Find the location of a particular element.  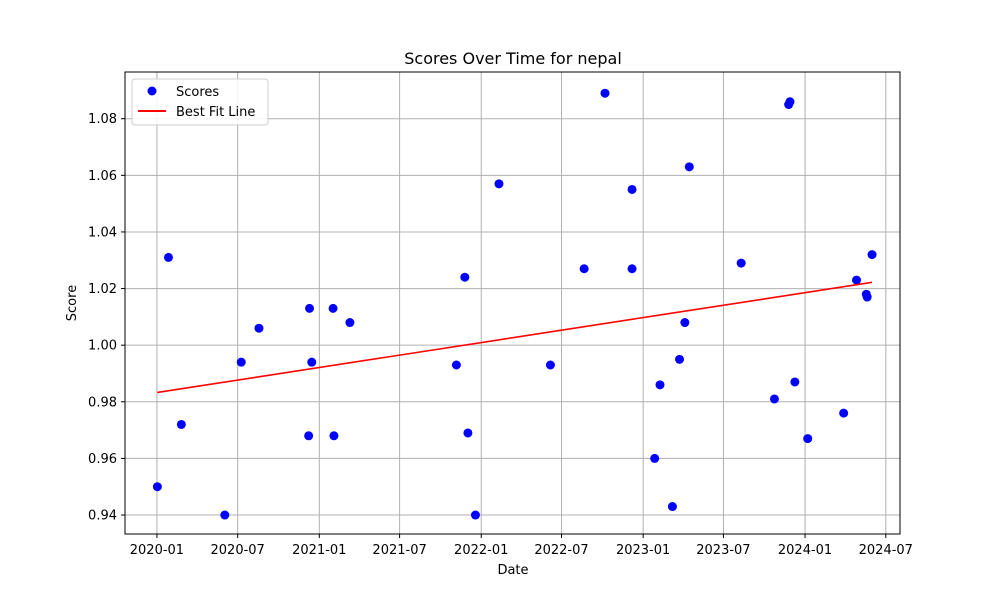

legend-label-best-fit: Best Fit Line is located at coordinates (215, 112).